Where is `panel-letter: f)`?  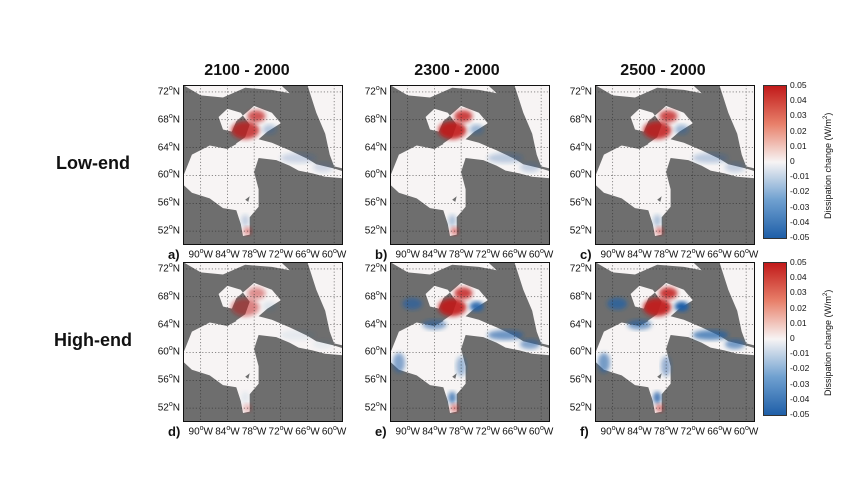 panel-letter: f) is located at coordinates (584, 431).